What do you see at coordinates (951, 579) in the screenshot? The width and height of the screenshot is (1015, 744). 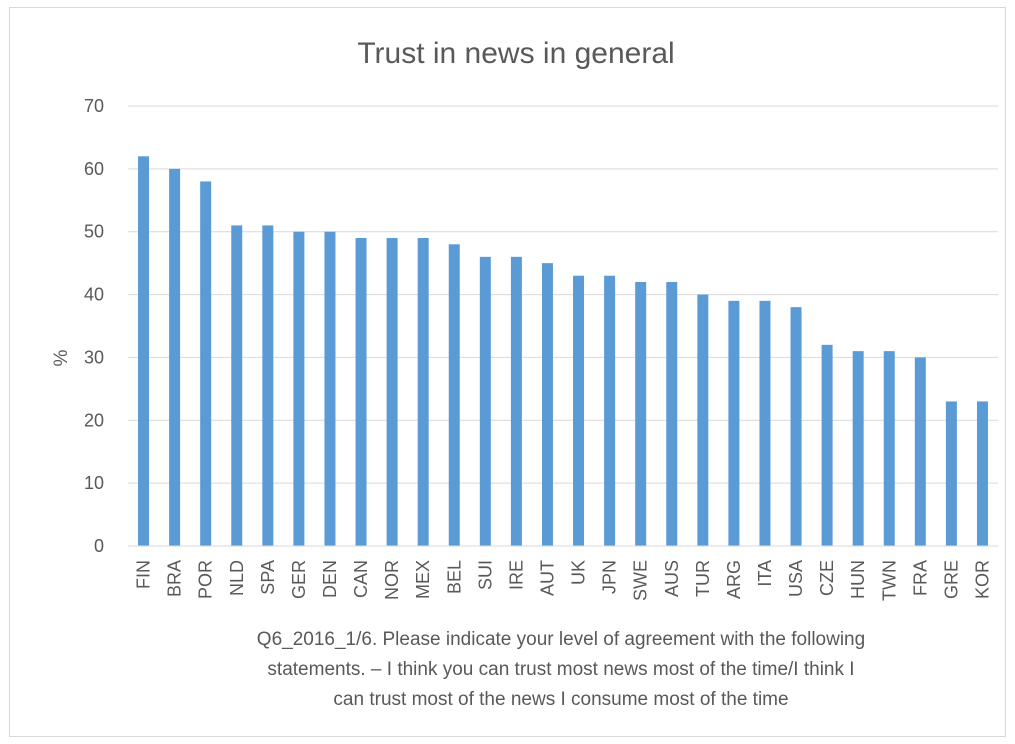 I see `x-tick-label-gre: GRE` at bounding box center [951, 579].